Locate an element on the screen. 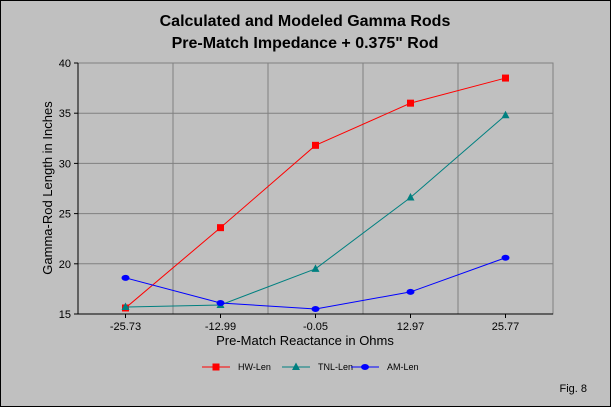  y-axis-ticks: 15 20 25 30 35 40 is located at coordinates (68, 189).